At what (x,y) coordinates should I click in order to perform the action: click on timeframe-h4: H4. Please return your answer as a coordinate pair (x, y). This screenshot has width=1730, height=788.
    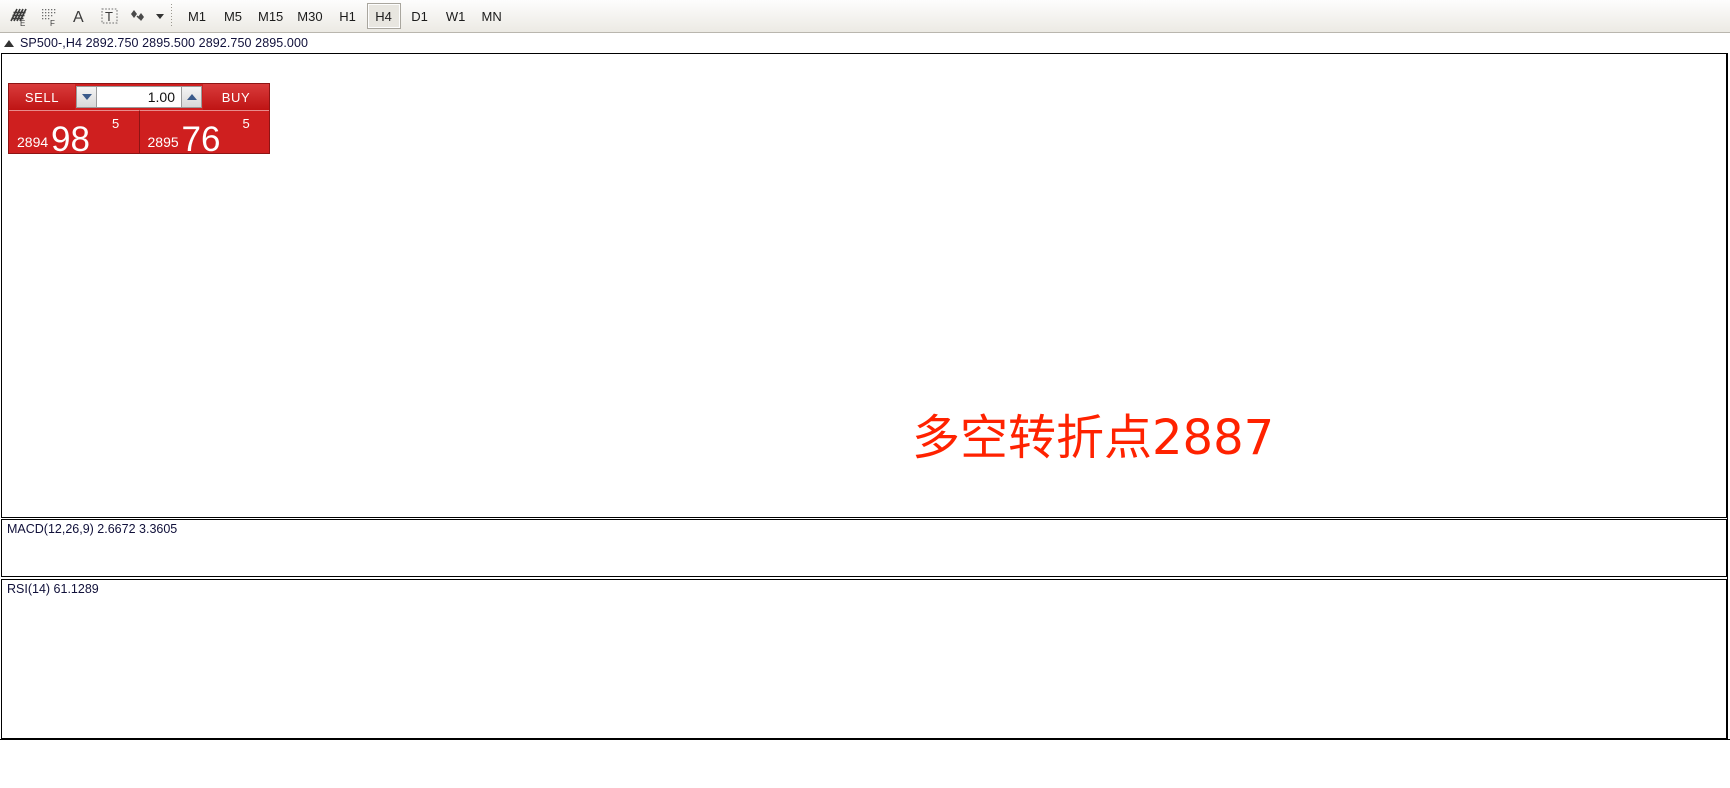
    Looking at the image, I should click on (383, 16).